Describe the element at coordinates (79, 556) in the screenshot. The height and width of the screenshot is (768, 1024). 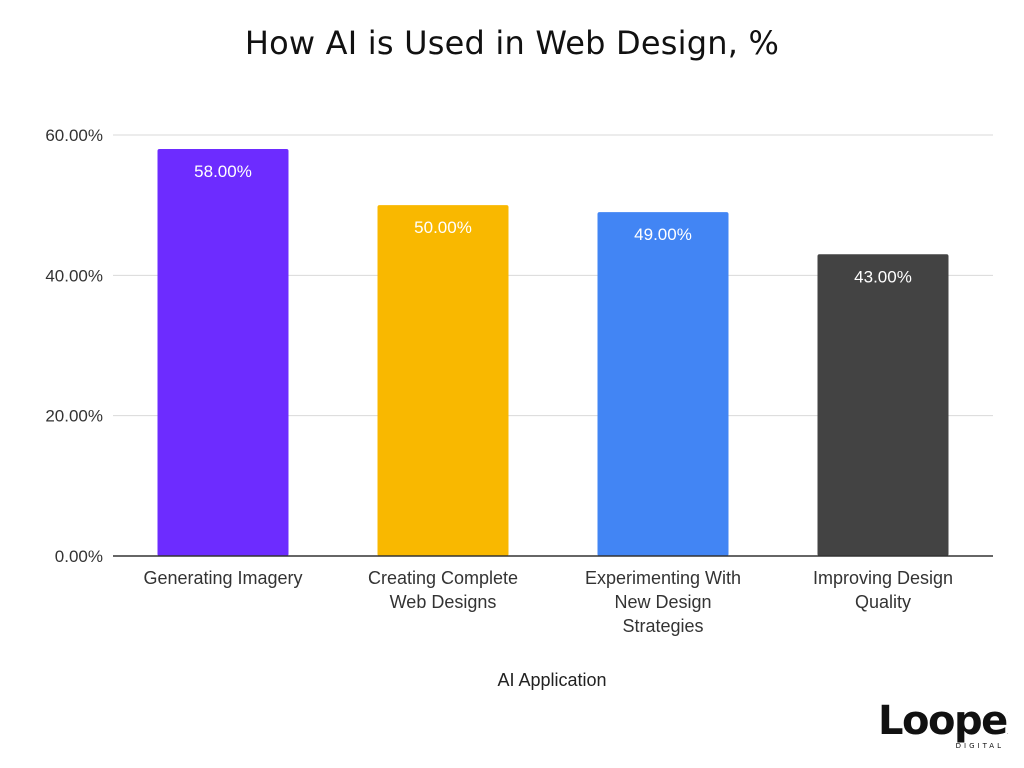
I see `y-tick-label: 0.00%` at that location.